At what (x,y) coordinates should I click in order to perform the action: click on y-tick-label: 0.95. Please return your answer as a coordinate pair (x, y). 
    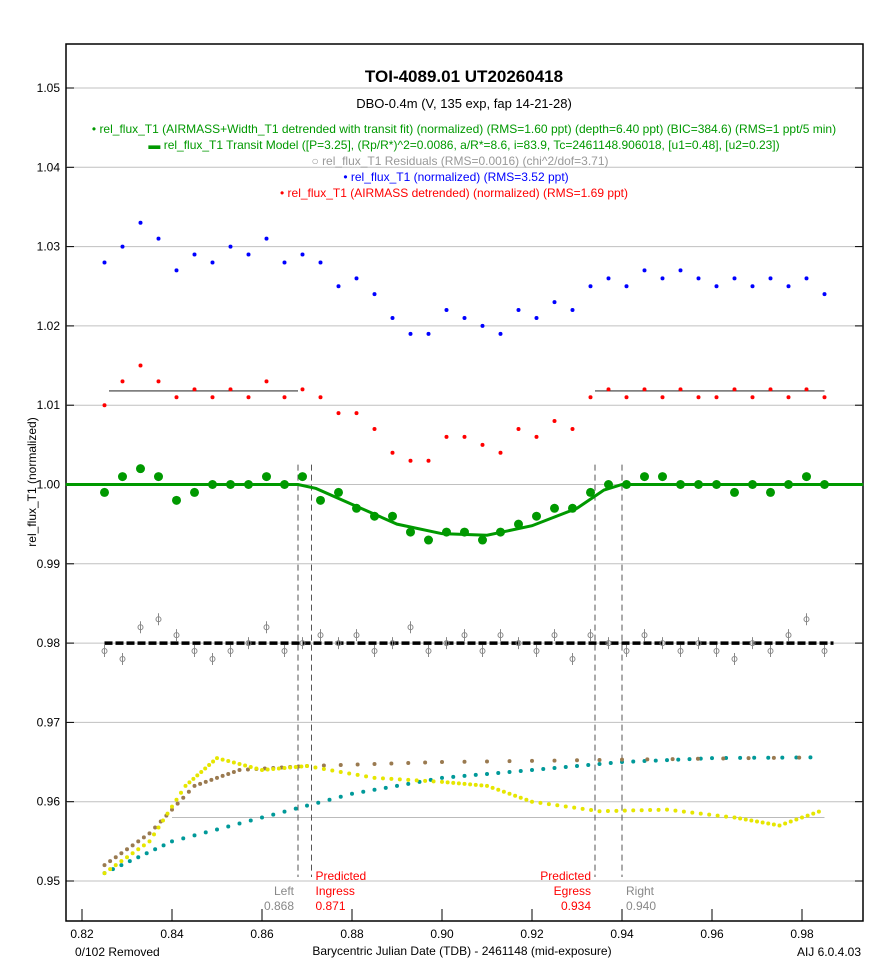
    Looking at the image, I should click on (49, 881).